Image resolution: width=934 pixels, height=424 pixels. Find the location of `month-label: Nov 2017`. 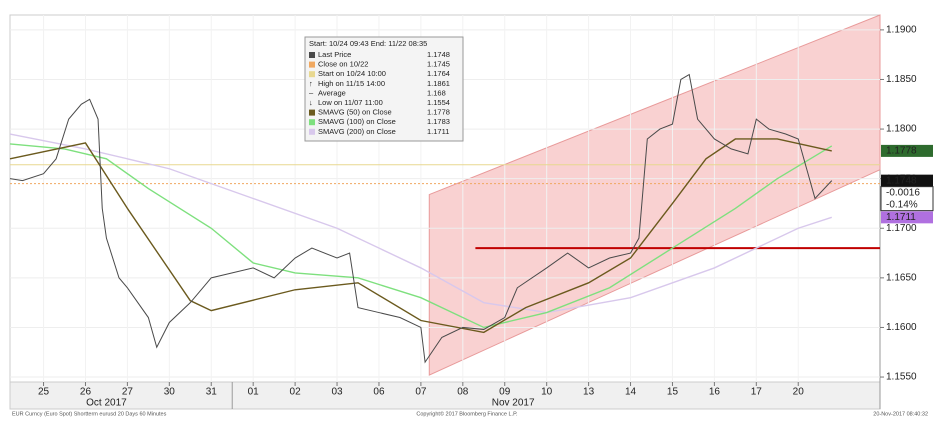

month-label: Nov 2017 is located at coordinates (513, 403).